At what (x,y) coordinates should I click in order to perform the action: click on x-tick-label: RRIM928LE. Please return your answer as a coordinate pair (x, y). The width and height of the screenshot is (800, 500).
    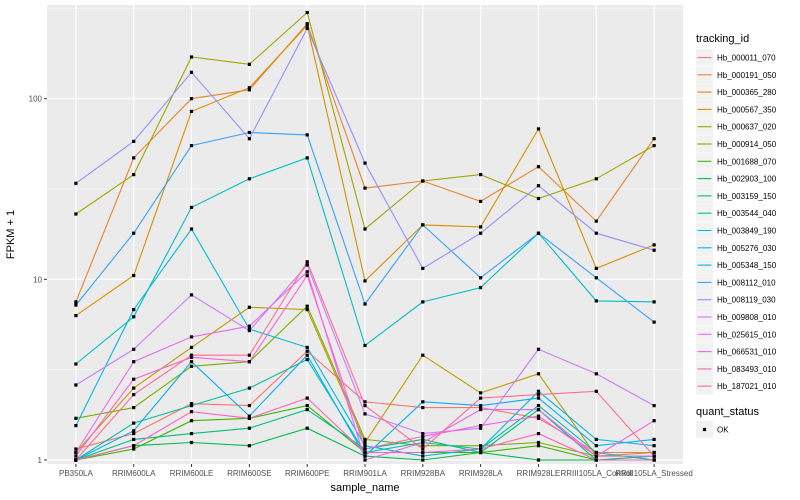
    Looking at the image, I should click on (539, 473).